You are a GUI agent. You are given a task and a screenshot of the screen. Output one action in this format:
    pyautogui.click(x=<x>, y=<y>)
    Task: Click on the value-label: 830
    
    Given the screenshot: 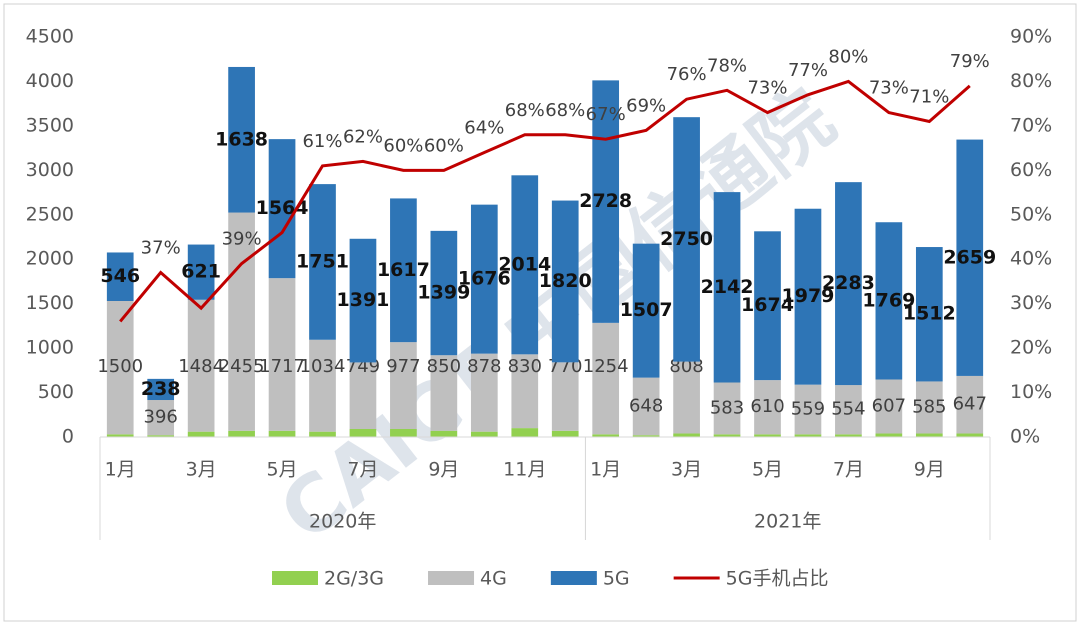 What is the action you would take?
    pyautogui.click(x=525, y=366)
    